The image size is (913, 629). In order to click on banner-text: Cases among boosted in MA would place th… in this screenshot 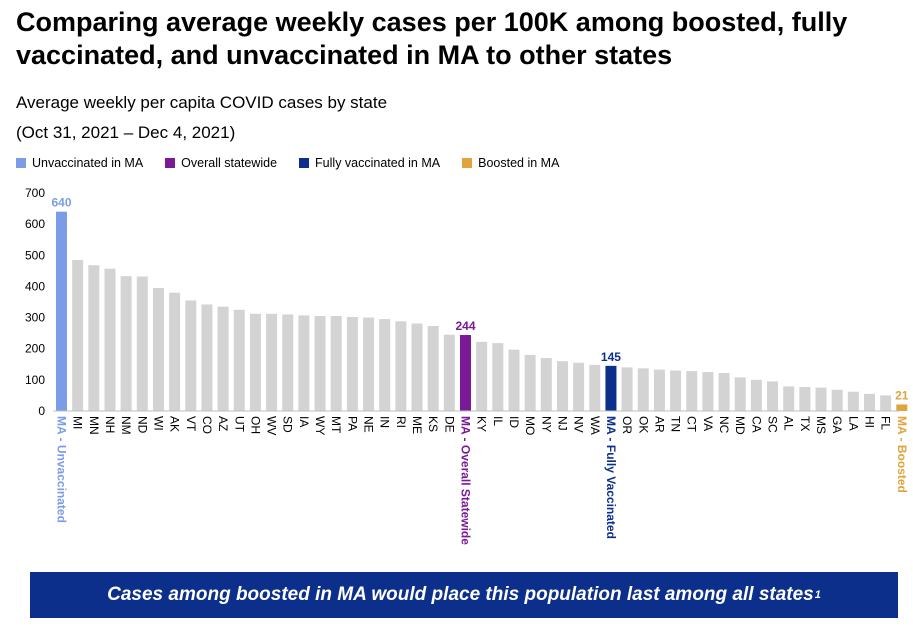, I will do `click(460, 594)`.